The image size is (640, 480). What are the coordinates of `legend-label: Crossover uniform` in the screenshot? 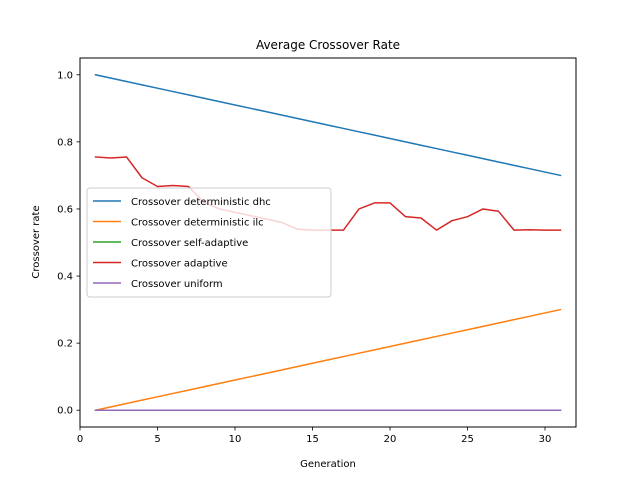 It's located at (177, 284).